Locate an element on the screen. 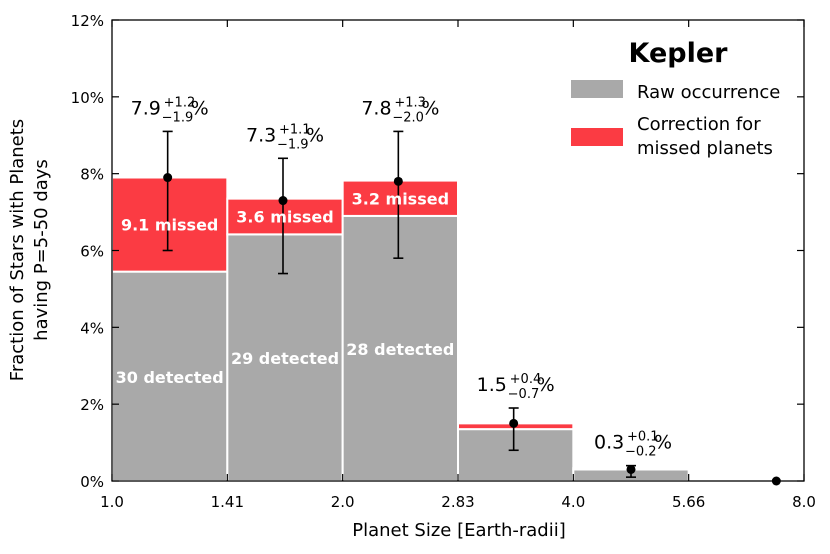 This screenshot has height=554, width=830. y-tick-label-6: 12% is located at coordinates (87, 21).